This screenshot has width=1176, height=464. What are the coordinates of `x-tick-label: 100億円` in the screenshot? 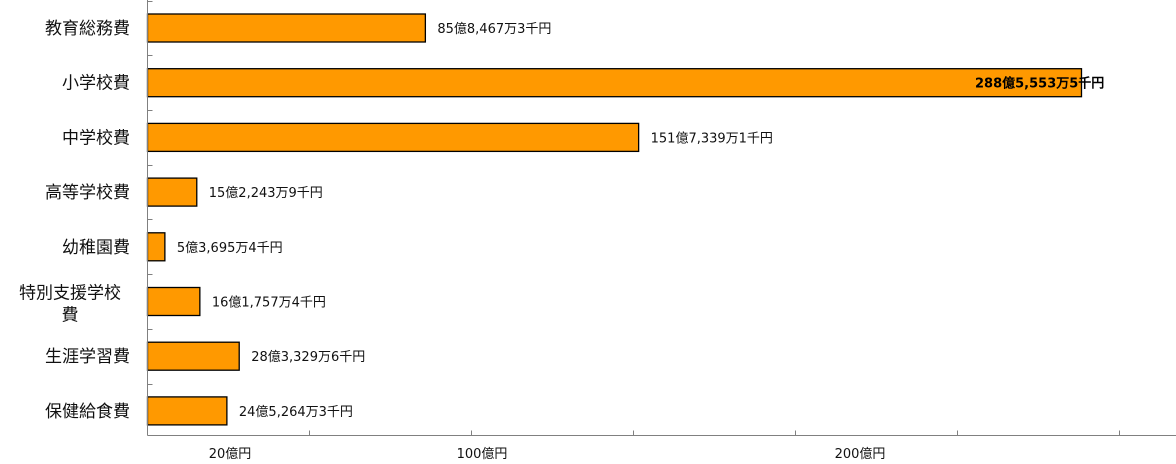 It's located at (482, 454).